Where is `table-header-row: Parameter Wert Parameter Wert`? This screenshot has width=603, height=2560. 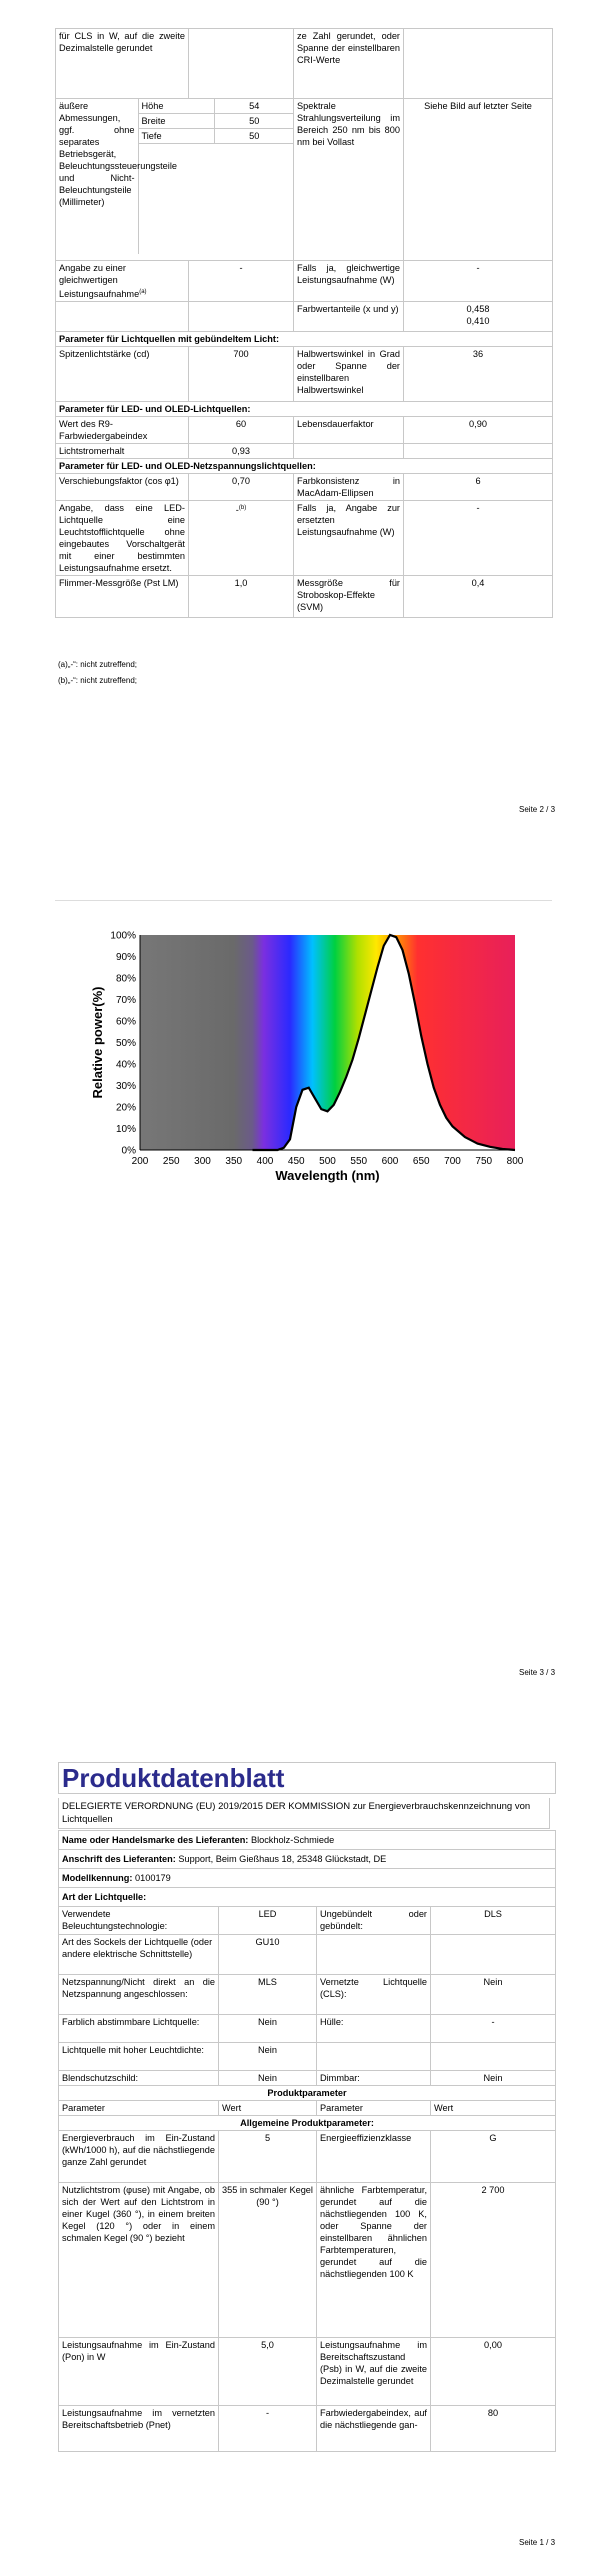
table-header-row: Parameter Wert Parameter Wert is located at coordinates (307, 2108).